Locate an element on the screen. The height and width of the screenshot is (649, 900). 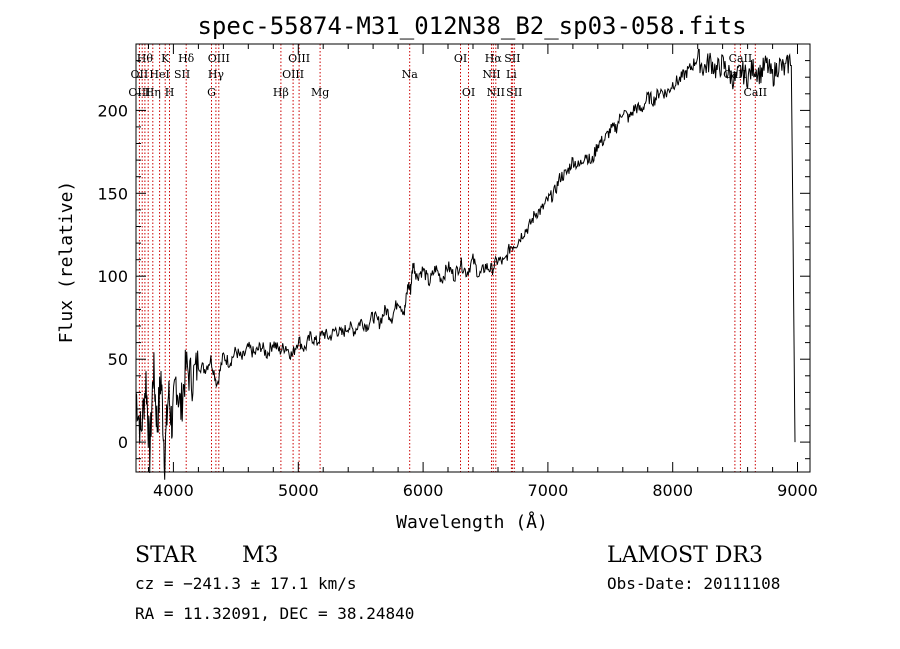
line-label: H is located at coordinates (170, 92).